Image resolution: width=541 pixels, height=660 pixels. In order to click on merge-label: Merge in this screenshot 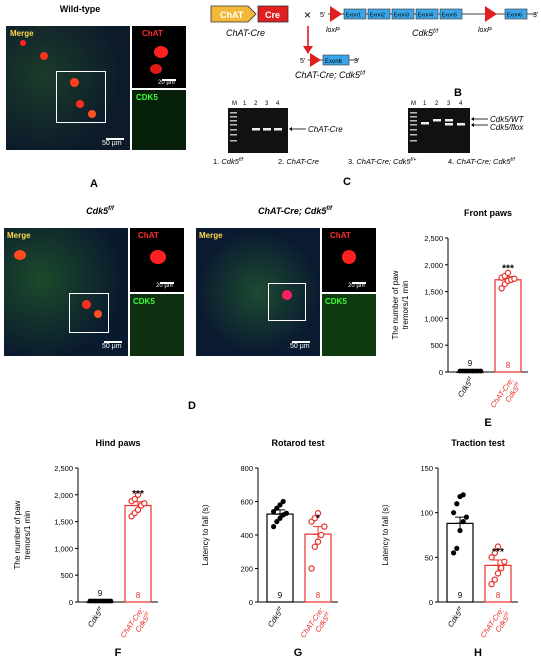, I will do `click(211, 235)`.